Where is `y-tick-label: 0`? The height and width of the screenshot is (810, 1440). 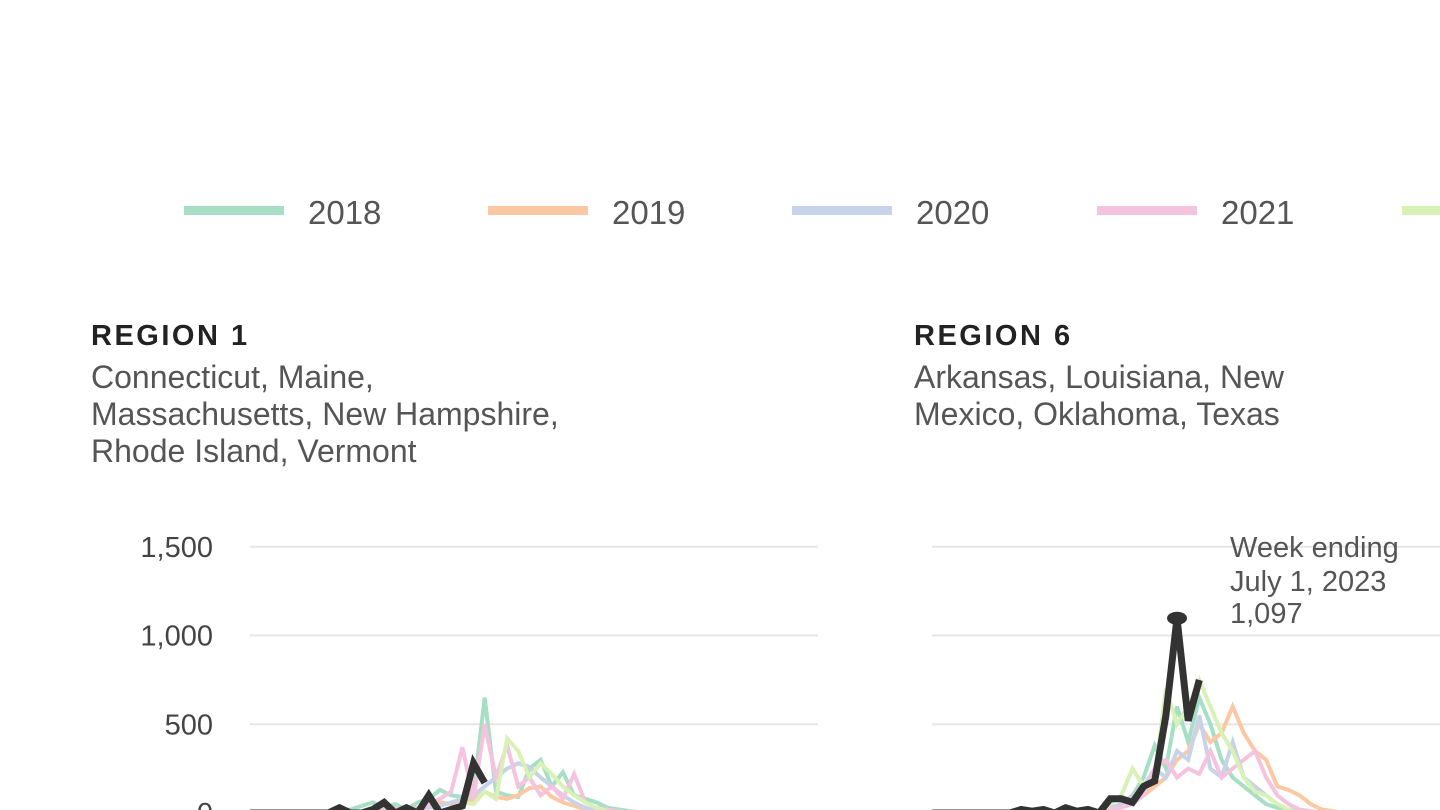 y-tick-label: 0 is located at coordinates (205, 804).